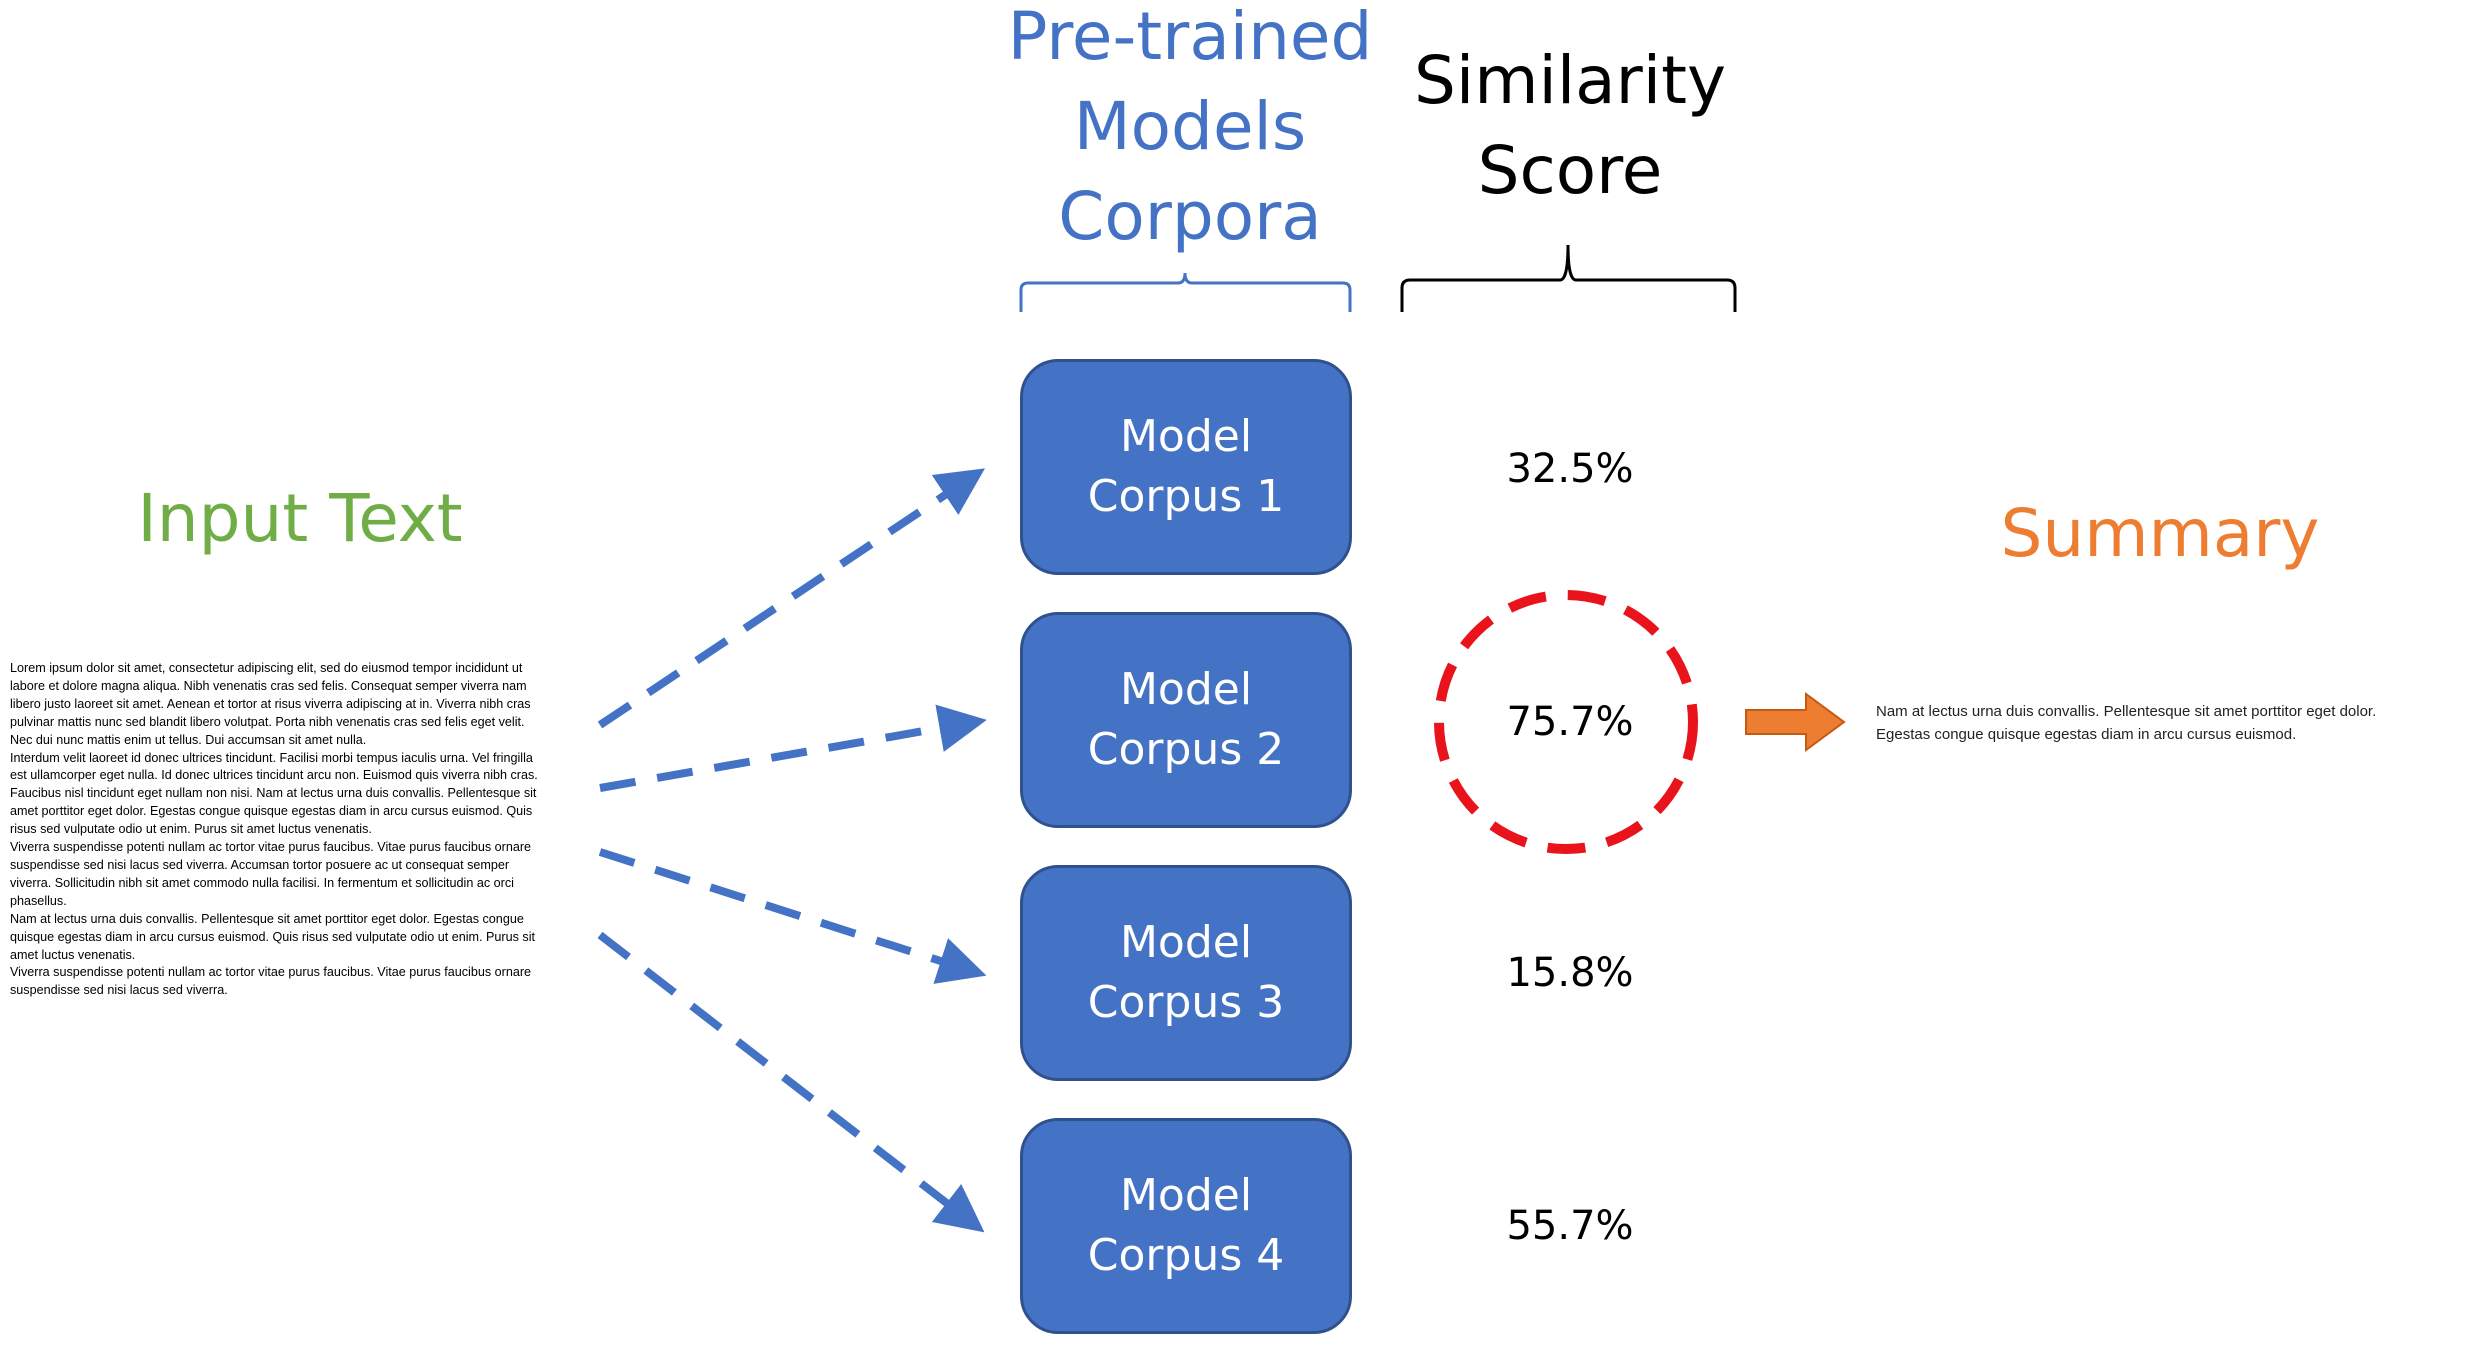 This screenshot has width=2477, height=1358. Describe the element at coordinates (1186, 1195) in the screenshot. I see `model-4-line-1: Model` at that location.